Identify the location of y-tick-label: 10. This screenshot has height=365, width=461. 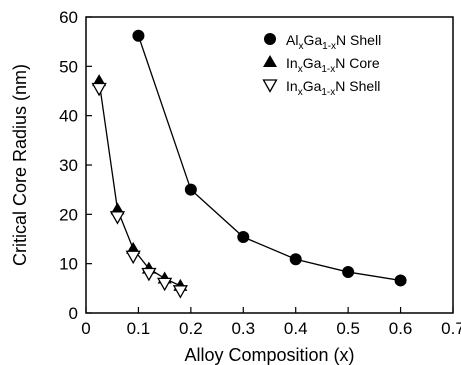
(68, 264).